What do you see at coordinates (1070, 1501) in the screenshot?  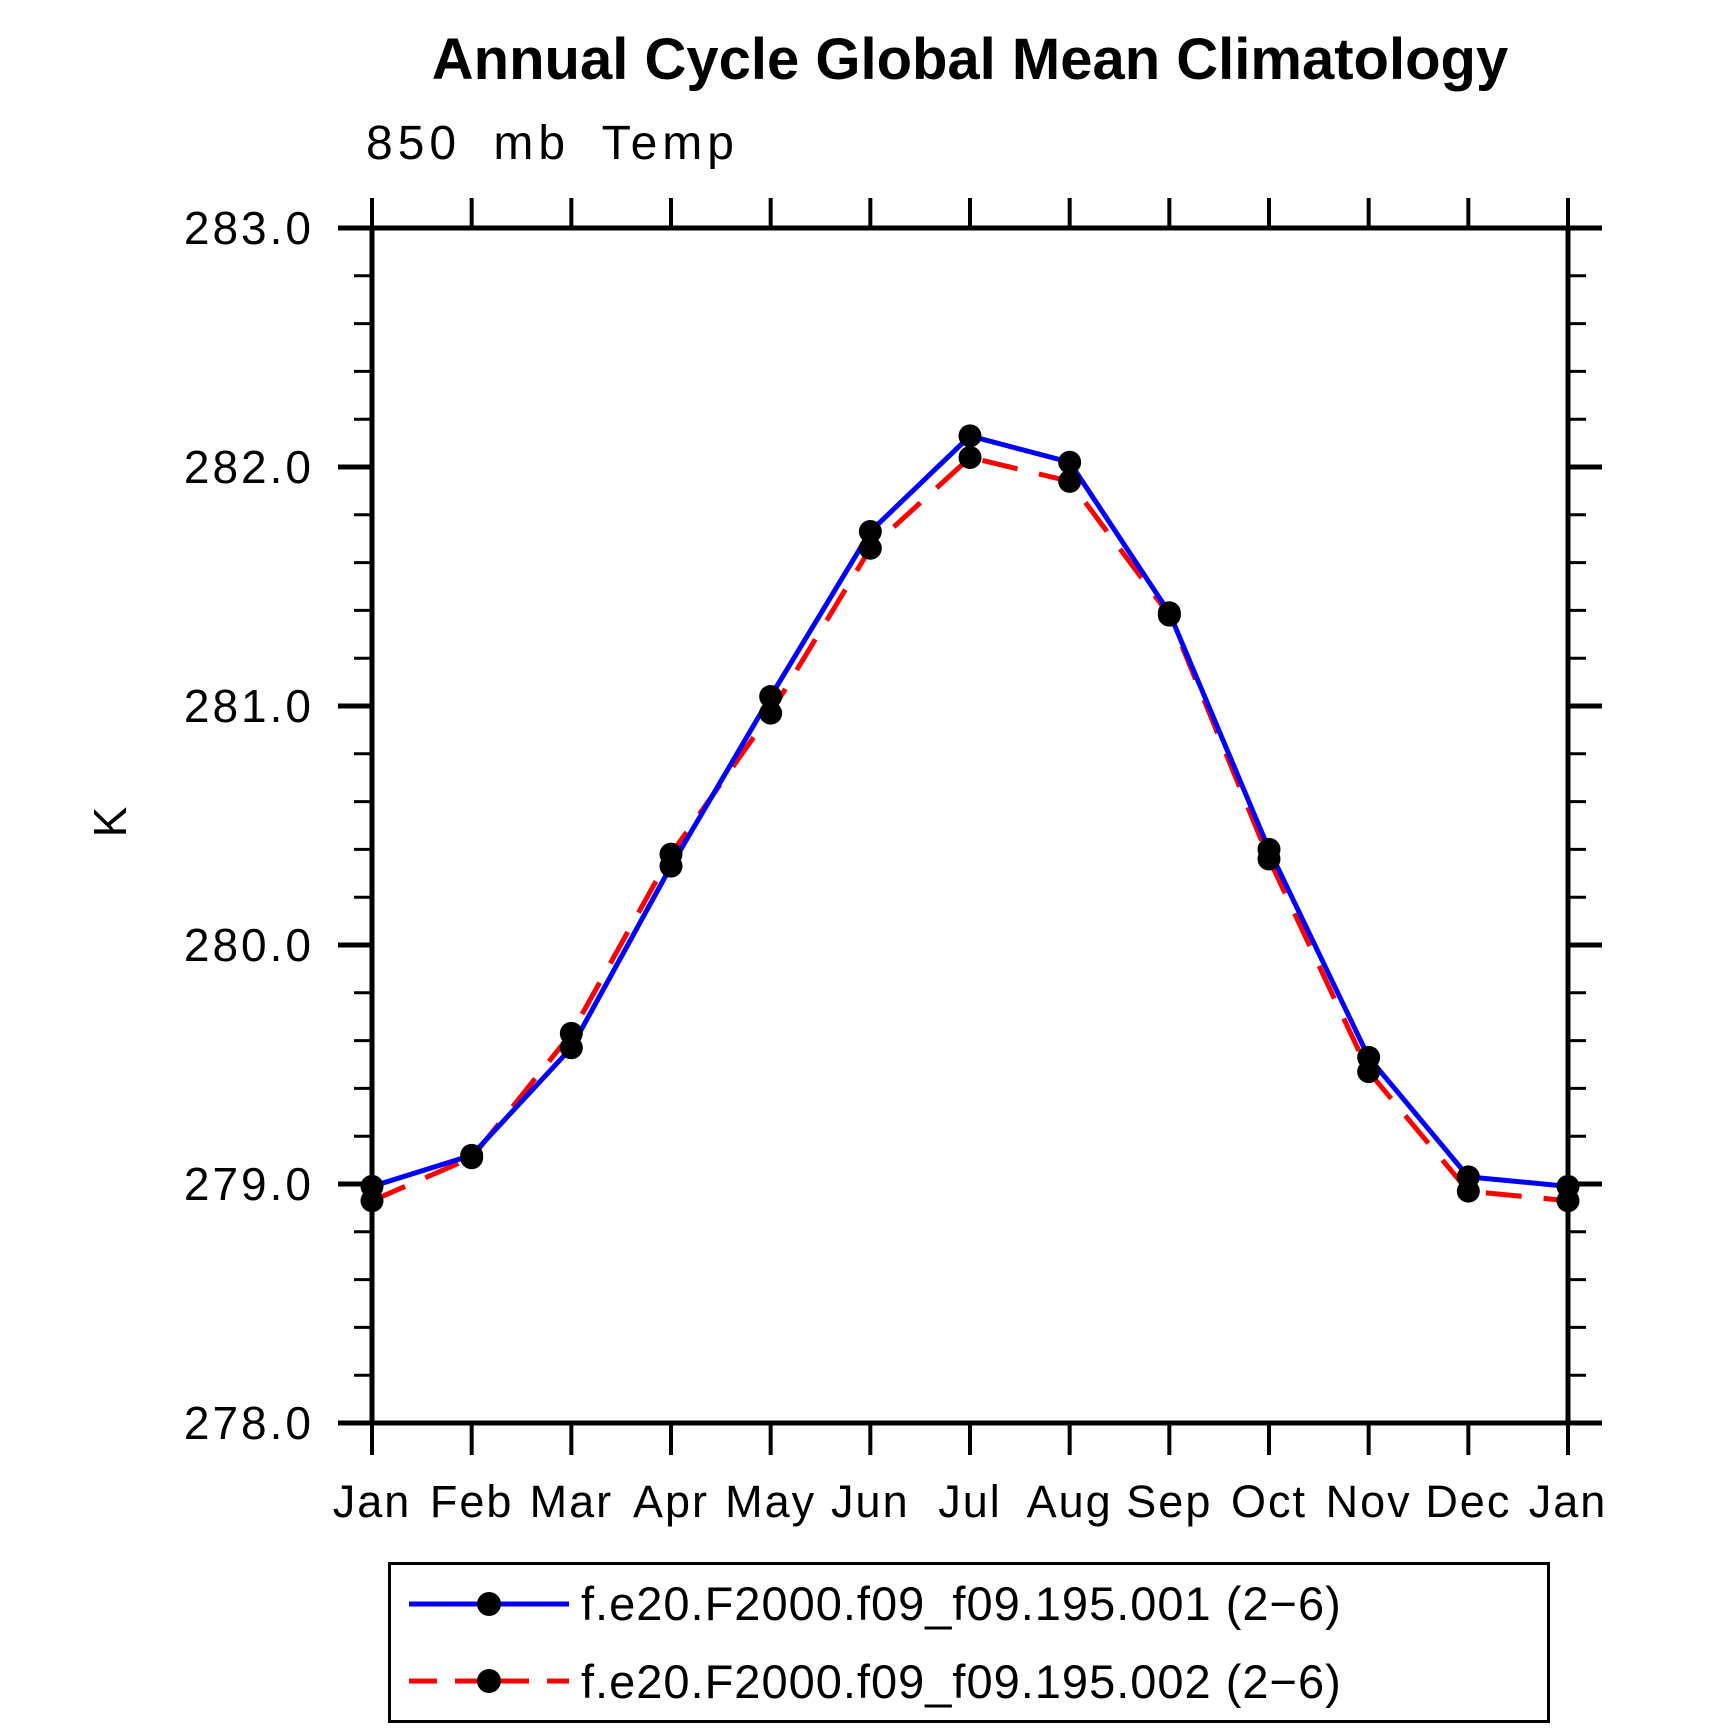 I see `x-tick-label: Aug` at bounding box center [1070, 1501].